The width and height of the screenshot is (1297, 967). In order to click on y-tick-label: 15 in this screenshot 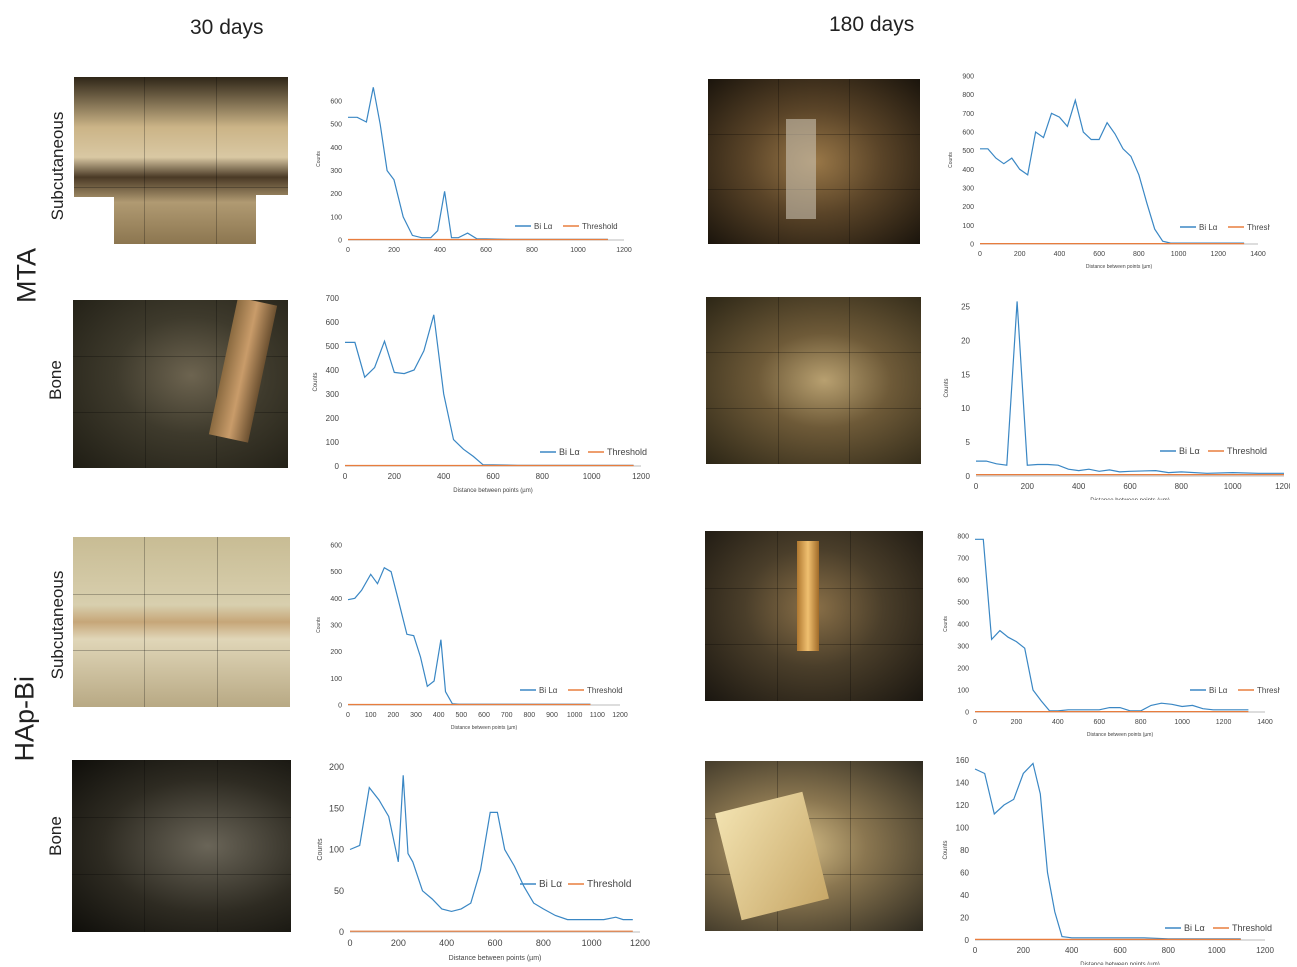, I will do `click(965, 374)`.